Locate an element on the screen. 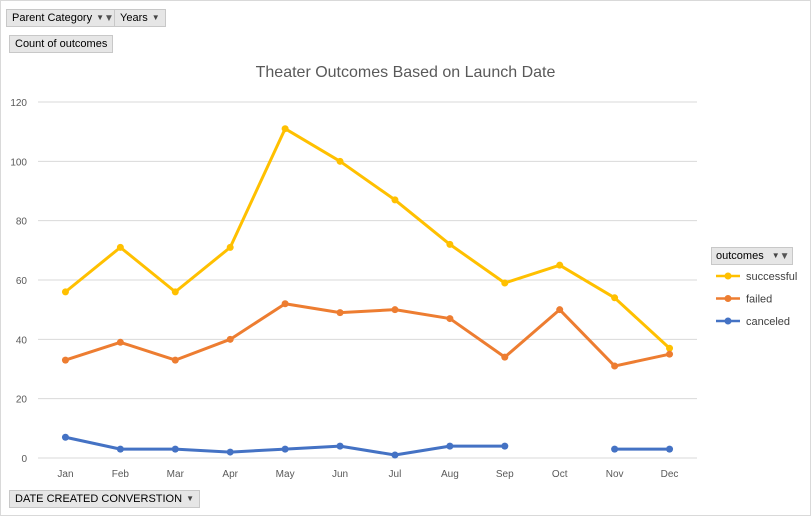 The width and height of the screenshot is (811, 516). y-tick-label: 40 is located at coordinates (22, 340).